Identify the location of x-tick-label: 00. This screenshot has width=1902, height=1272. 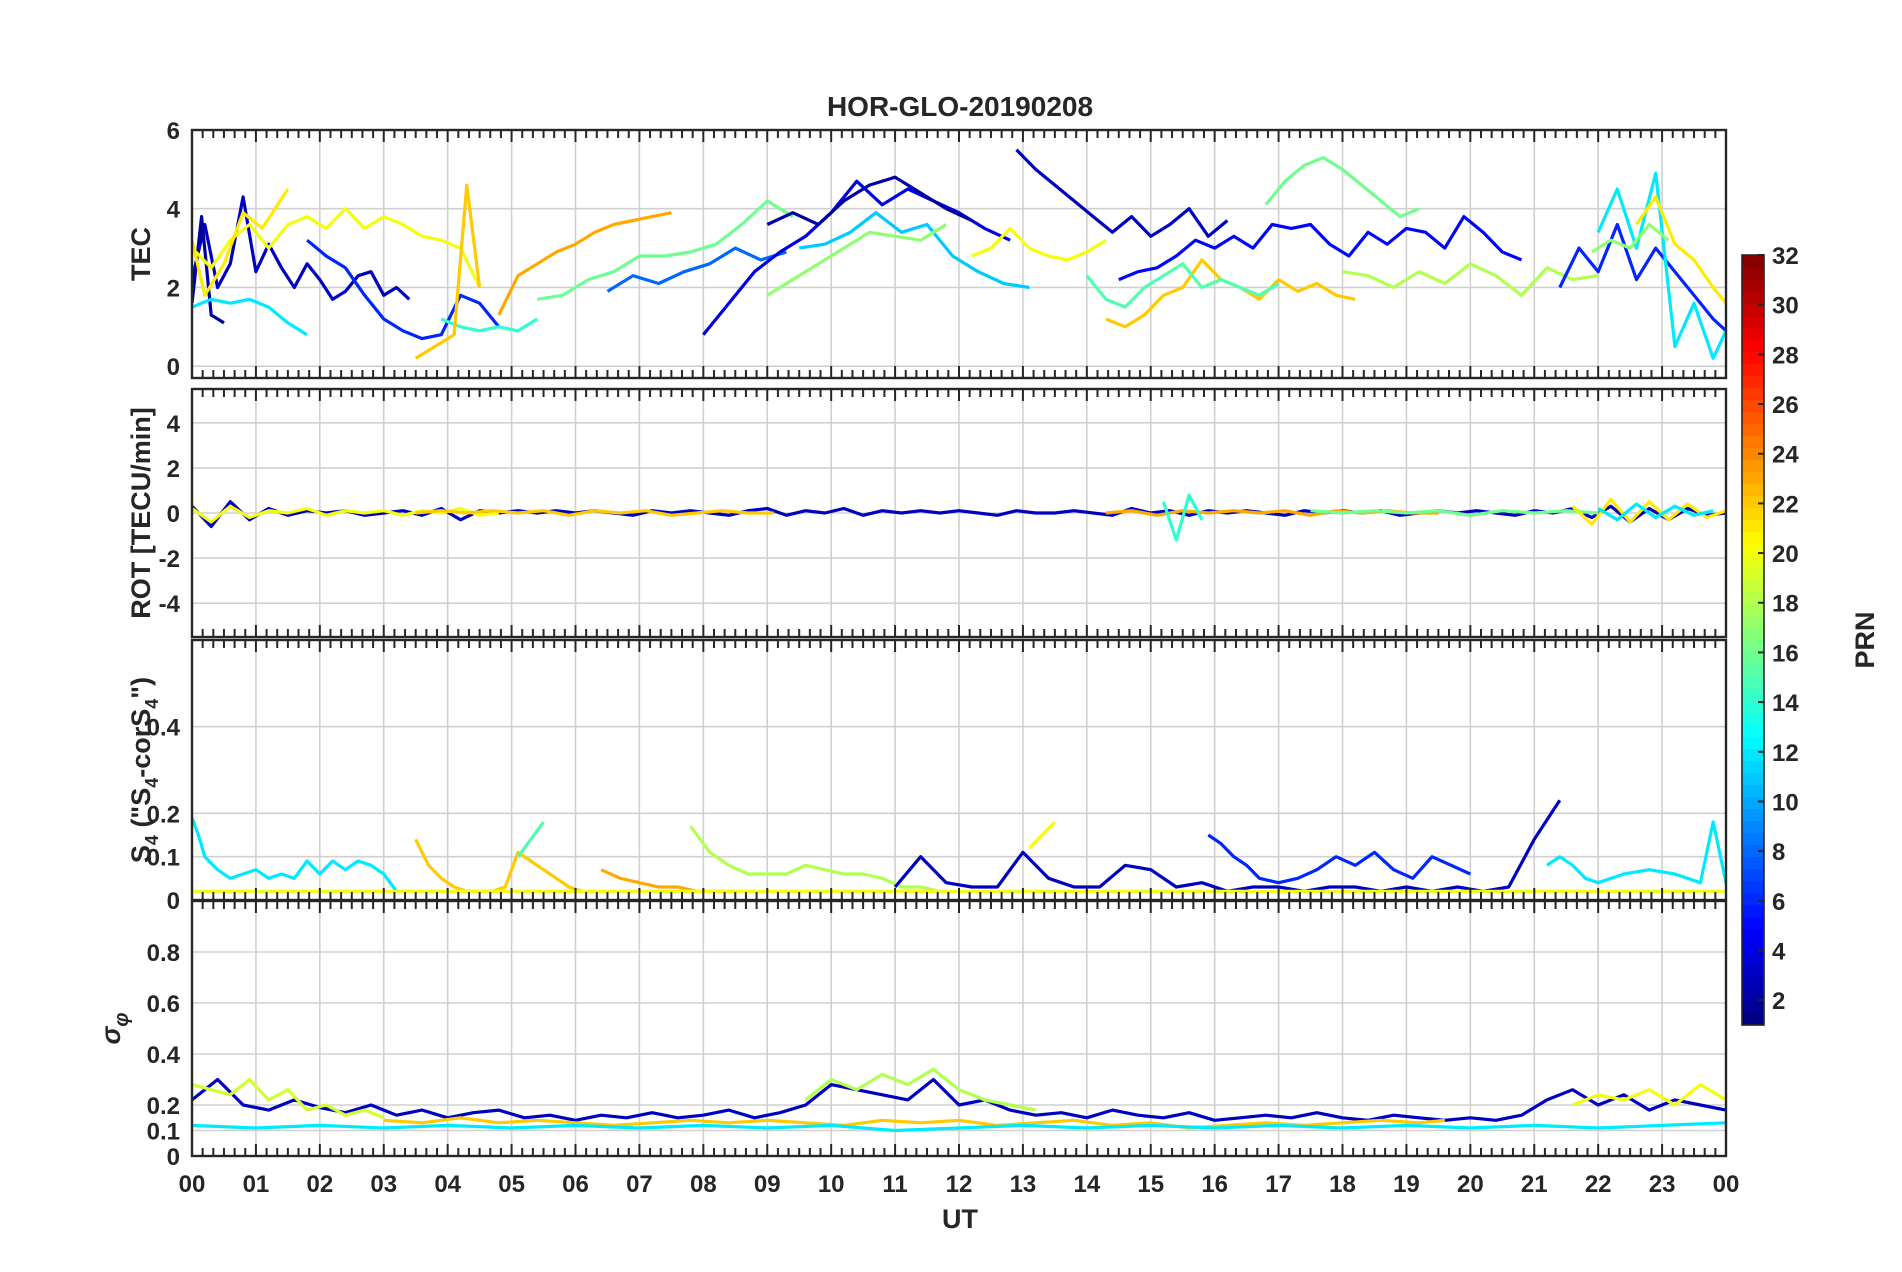
(1726, 1184).